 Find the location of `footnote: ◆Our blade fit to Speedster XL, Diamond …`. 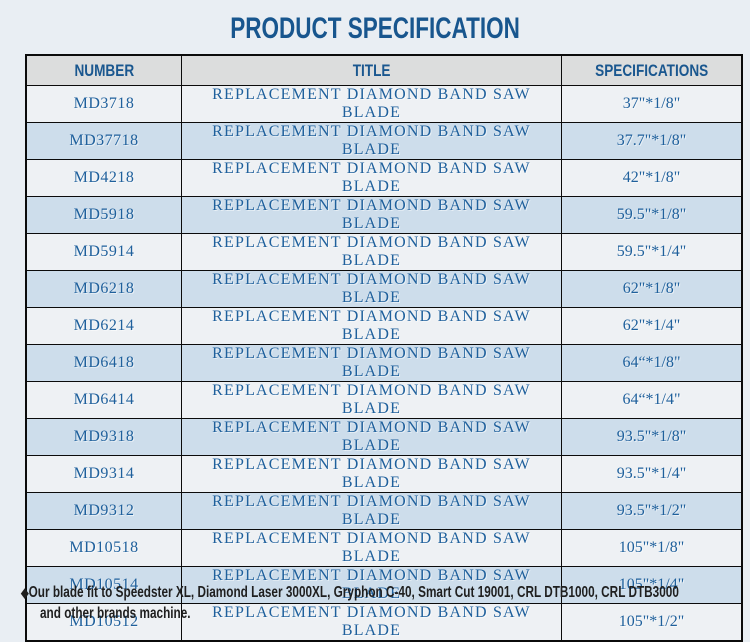

footnote: ◆Our blade fit to Speedster XL, Diamond … is located at coordinates (381, 603).